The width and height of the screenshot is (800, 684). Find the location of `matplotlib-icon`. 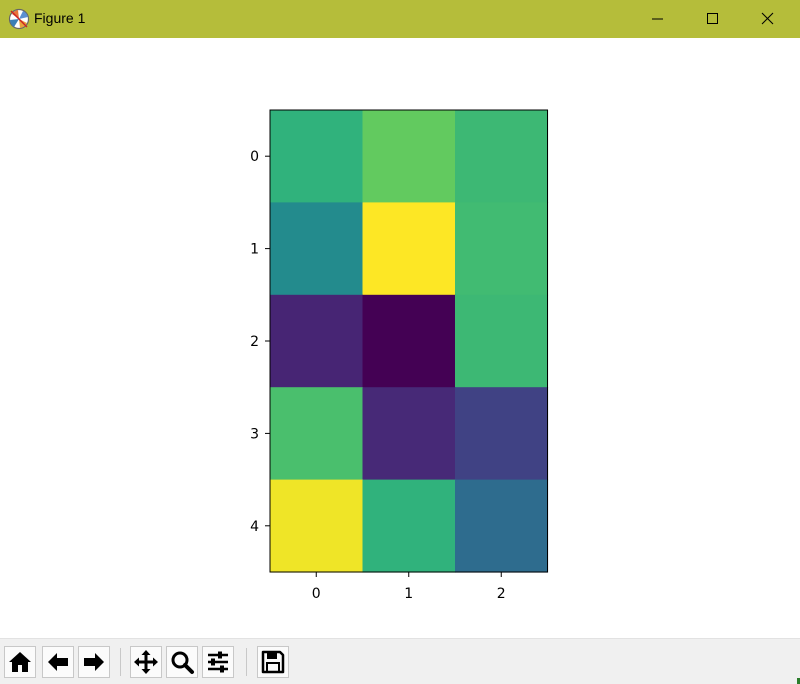

matplotlib-icon is located at coordinates (19, 19).